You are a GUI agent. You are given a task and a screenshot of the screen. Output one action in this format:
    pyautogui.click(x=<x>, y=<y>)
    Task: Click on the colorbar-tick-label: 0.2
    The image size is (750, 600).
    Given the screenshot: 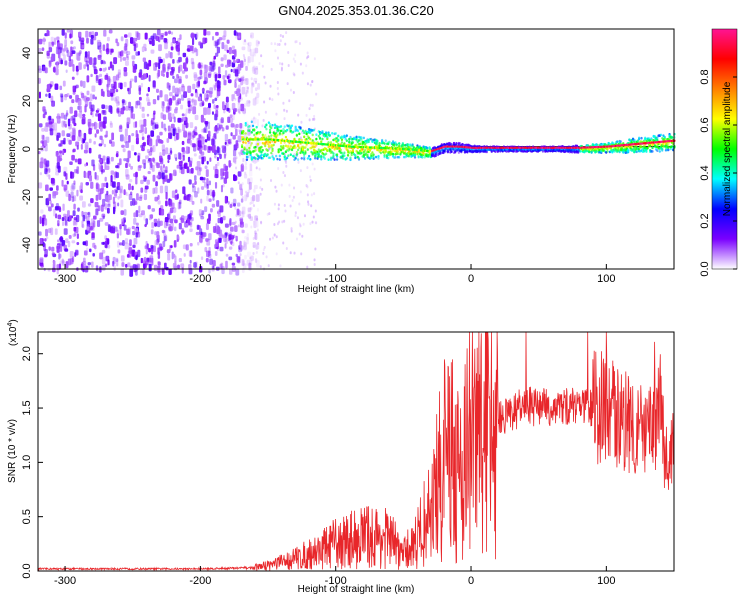 What is the action you would take?
    pyautogui.click(x=705, y=220)
    